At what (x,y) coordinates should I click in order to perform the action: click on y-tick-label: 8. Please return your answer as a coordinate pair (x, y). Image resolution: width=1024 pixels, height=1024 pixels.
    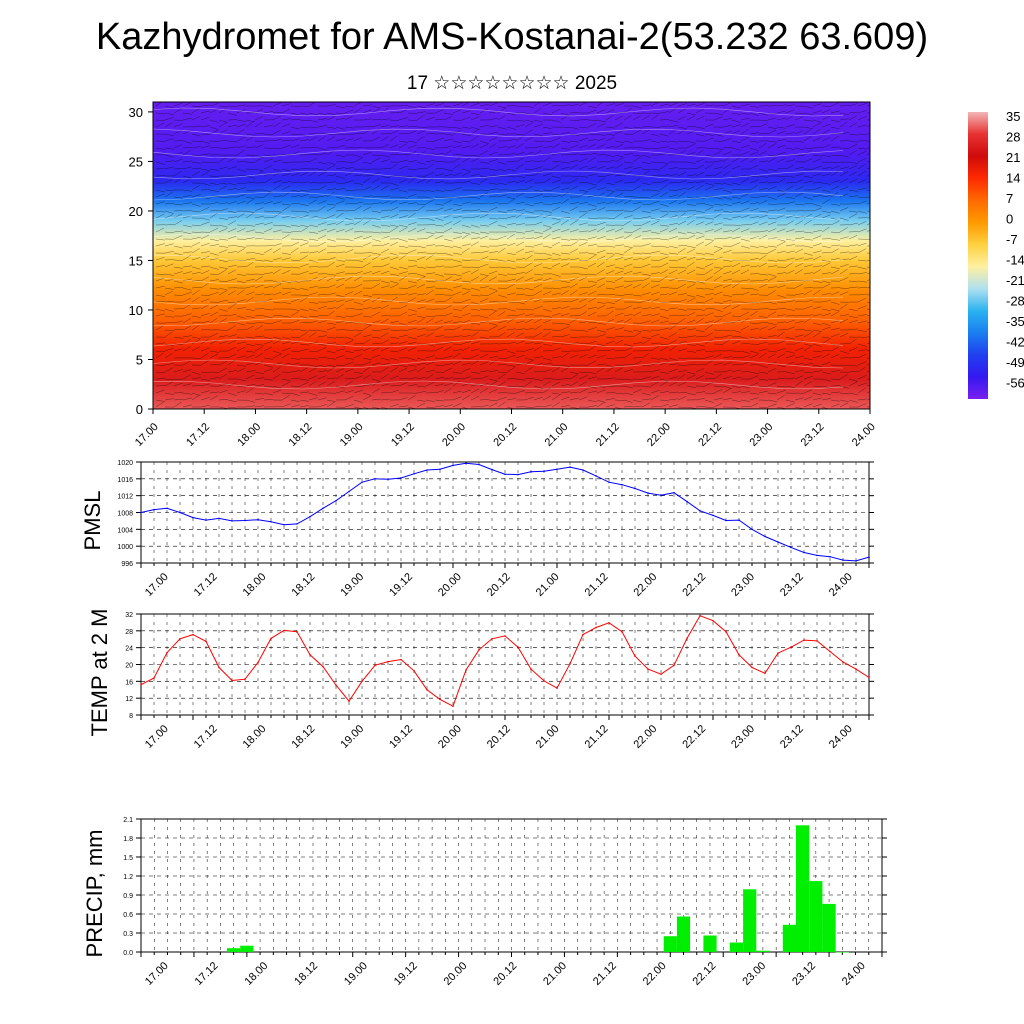
    Looking at the image, I should click on (131, 716).